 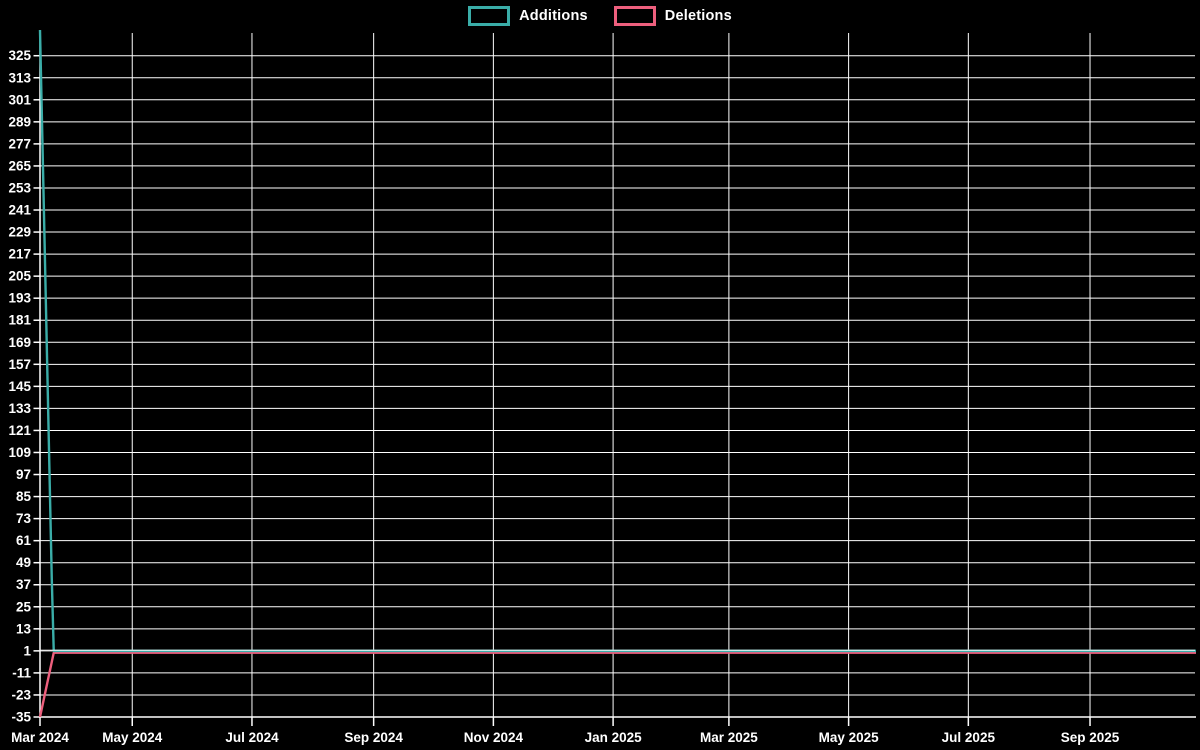 What do you see at coordinates (40, 737) in the screenshot?
I see `svg-text: Mar 2024` at bounding box center [40, 737].